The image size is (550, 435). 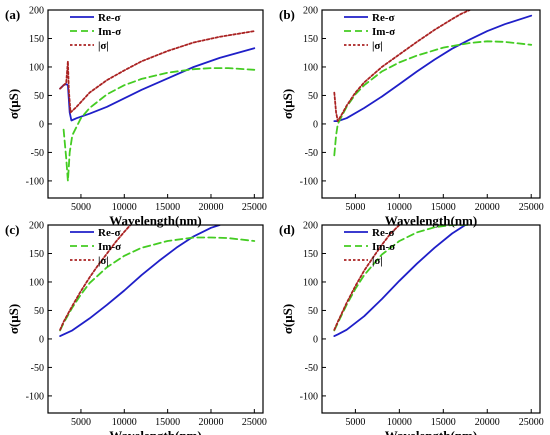 What do you see at coordinates (12, 229) in the screenshot?
I see `panel-label: (c)` at bounding box center [12, 229].